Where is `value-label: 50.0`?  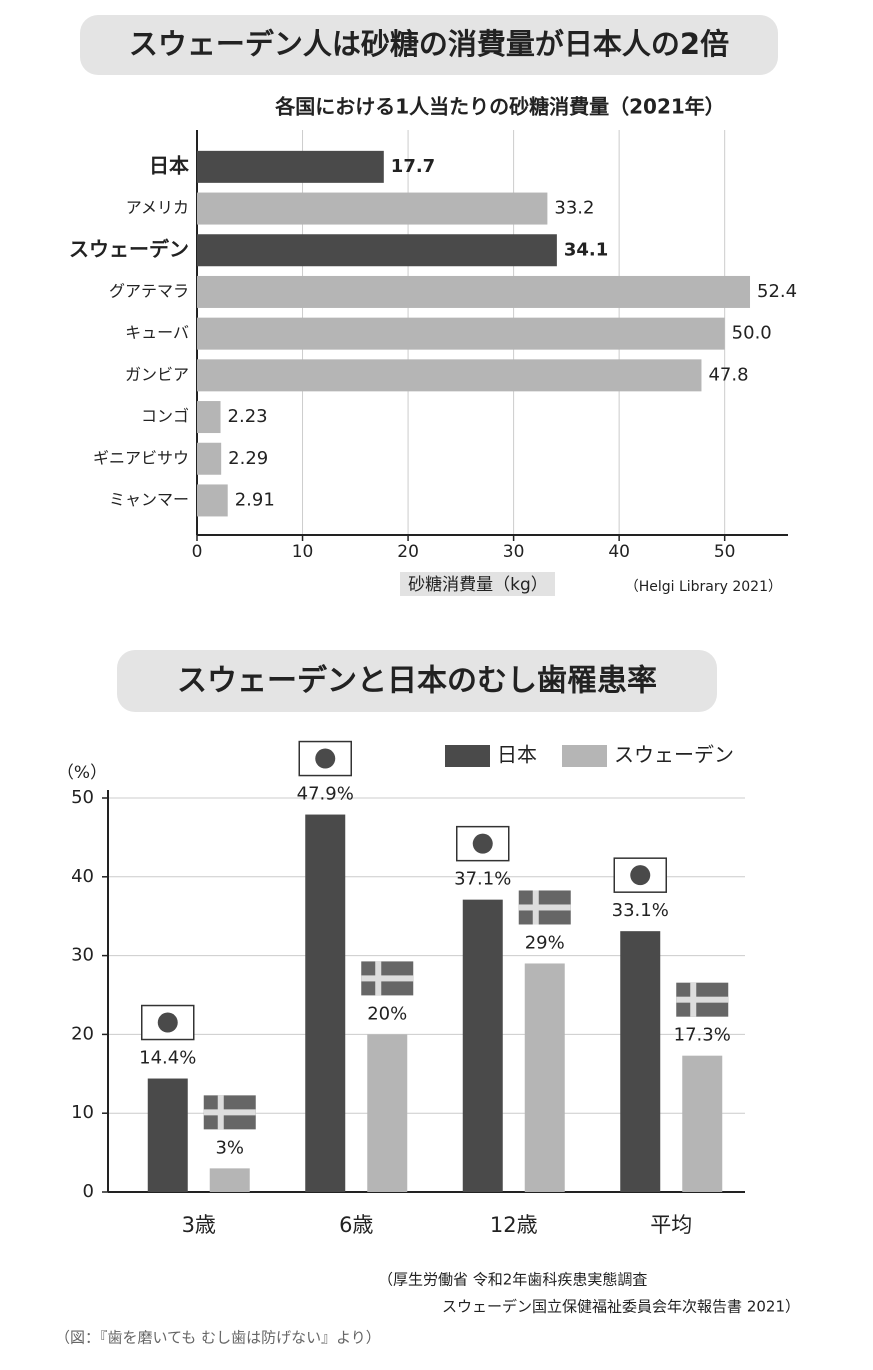 value-label: 50.0 is located at coordinates (752, 333).